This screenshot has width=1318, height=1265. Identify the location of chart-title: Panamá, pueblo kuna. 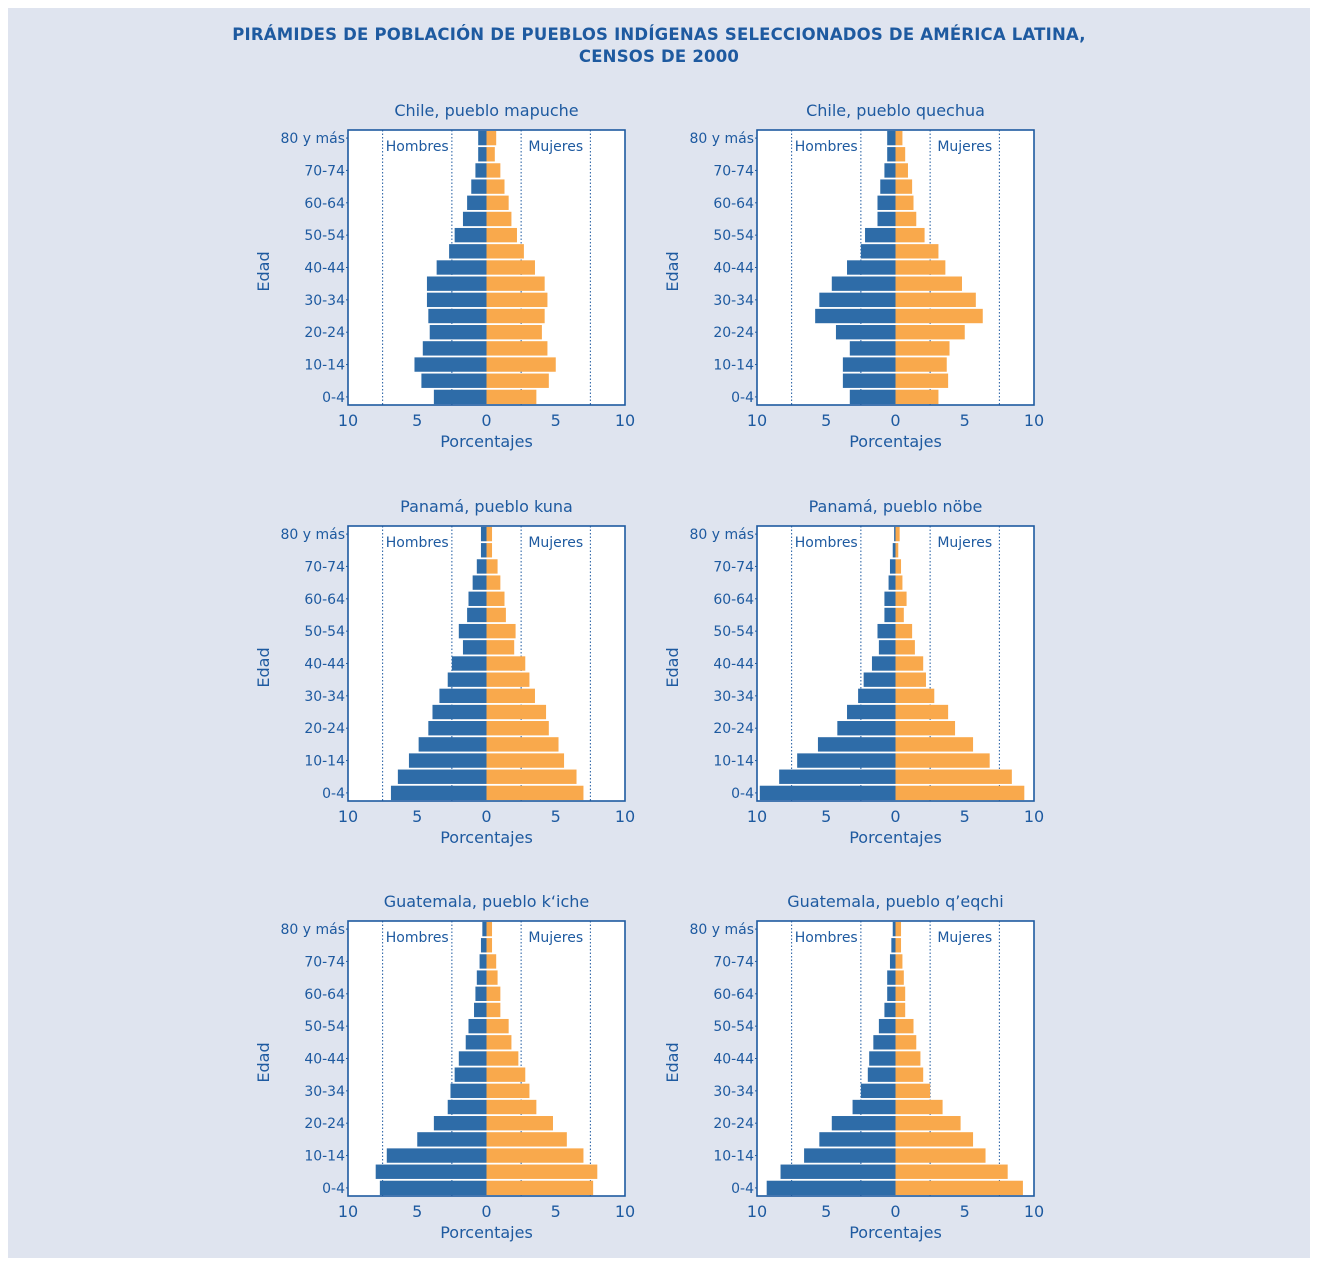
(486, 506).